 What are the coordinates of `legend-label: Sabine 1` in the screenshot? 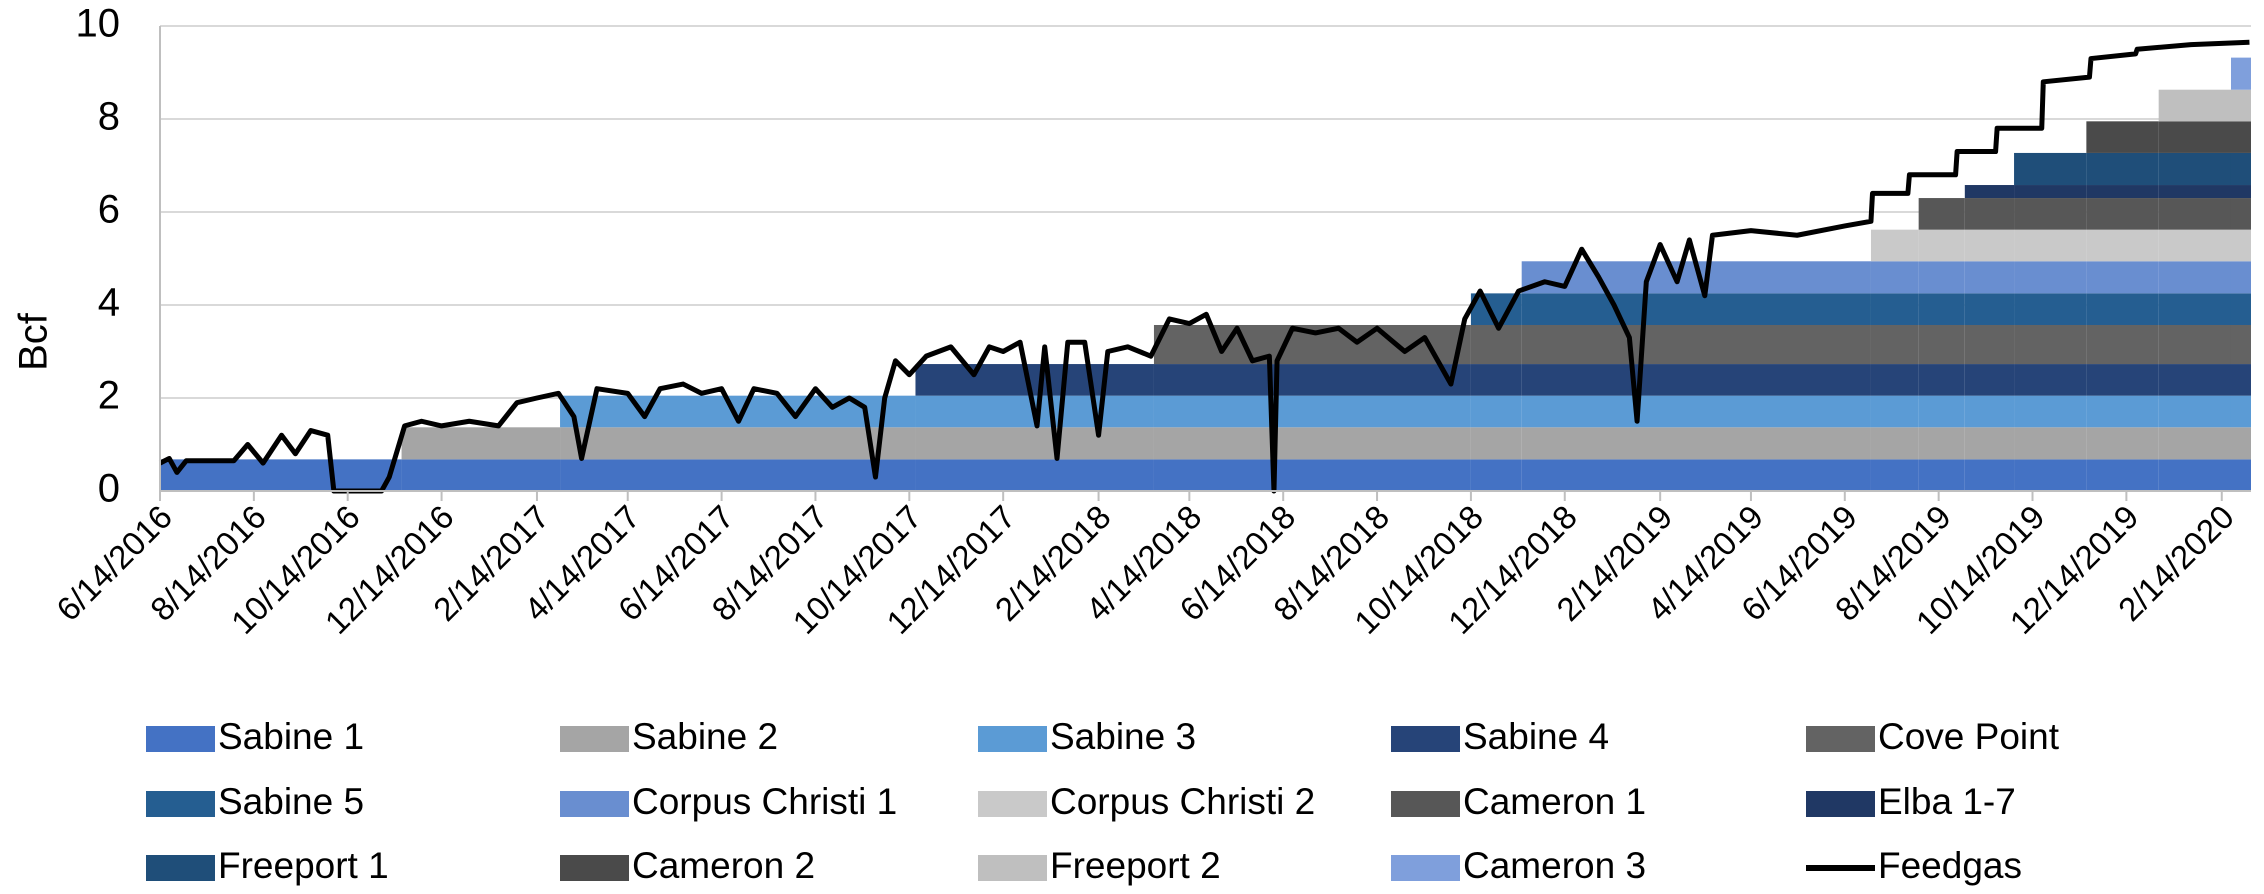 It's located at (291, 736).